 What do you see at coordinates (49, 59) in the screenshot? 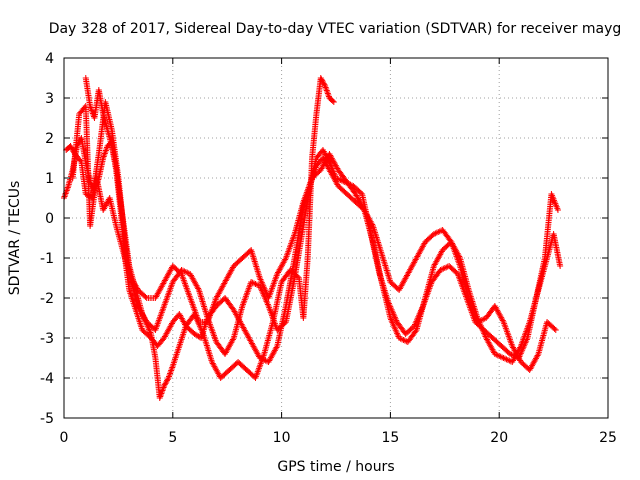
I see `y-tick-label: 4` at bounding box center [49, 59].